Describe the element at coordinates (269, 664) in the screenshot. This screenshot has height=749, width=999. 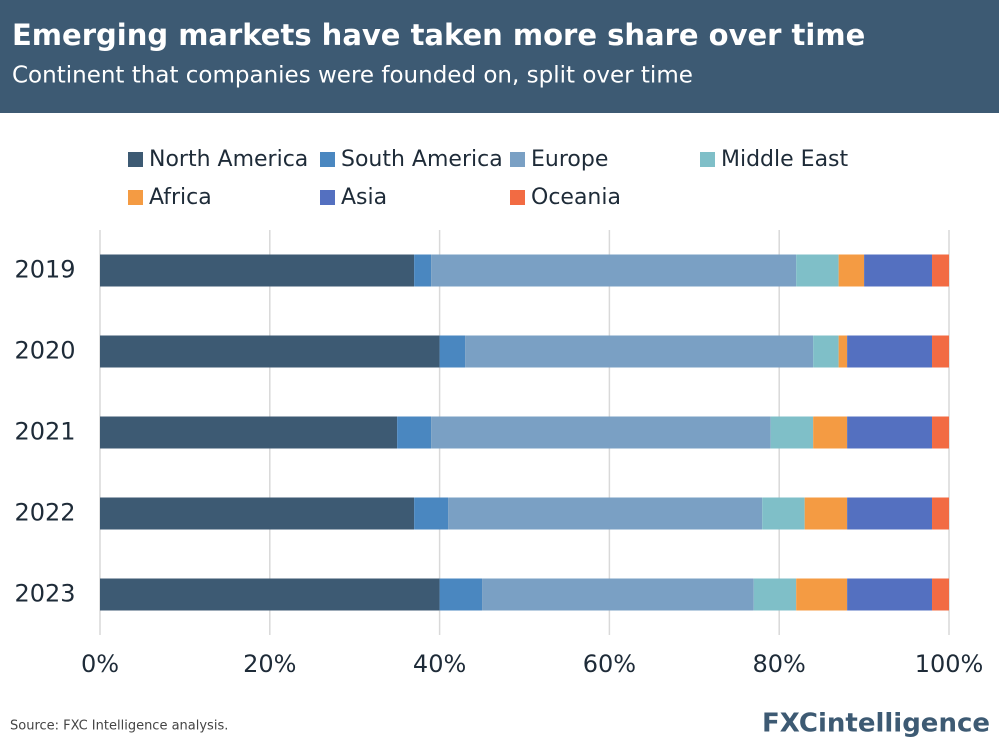
I see `x-tick-label: 20%` at that location.